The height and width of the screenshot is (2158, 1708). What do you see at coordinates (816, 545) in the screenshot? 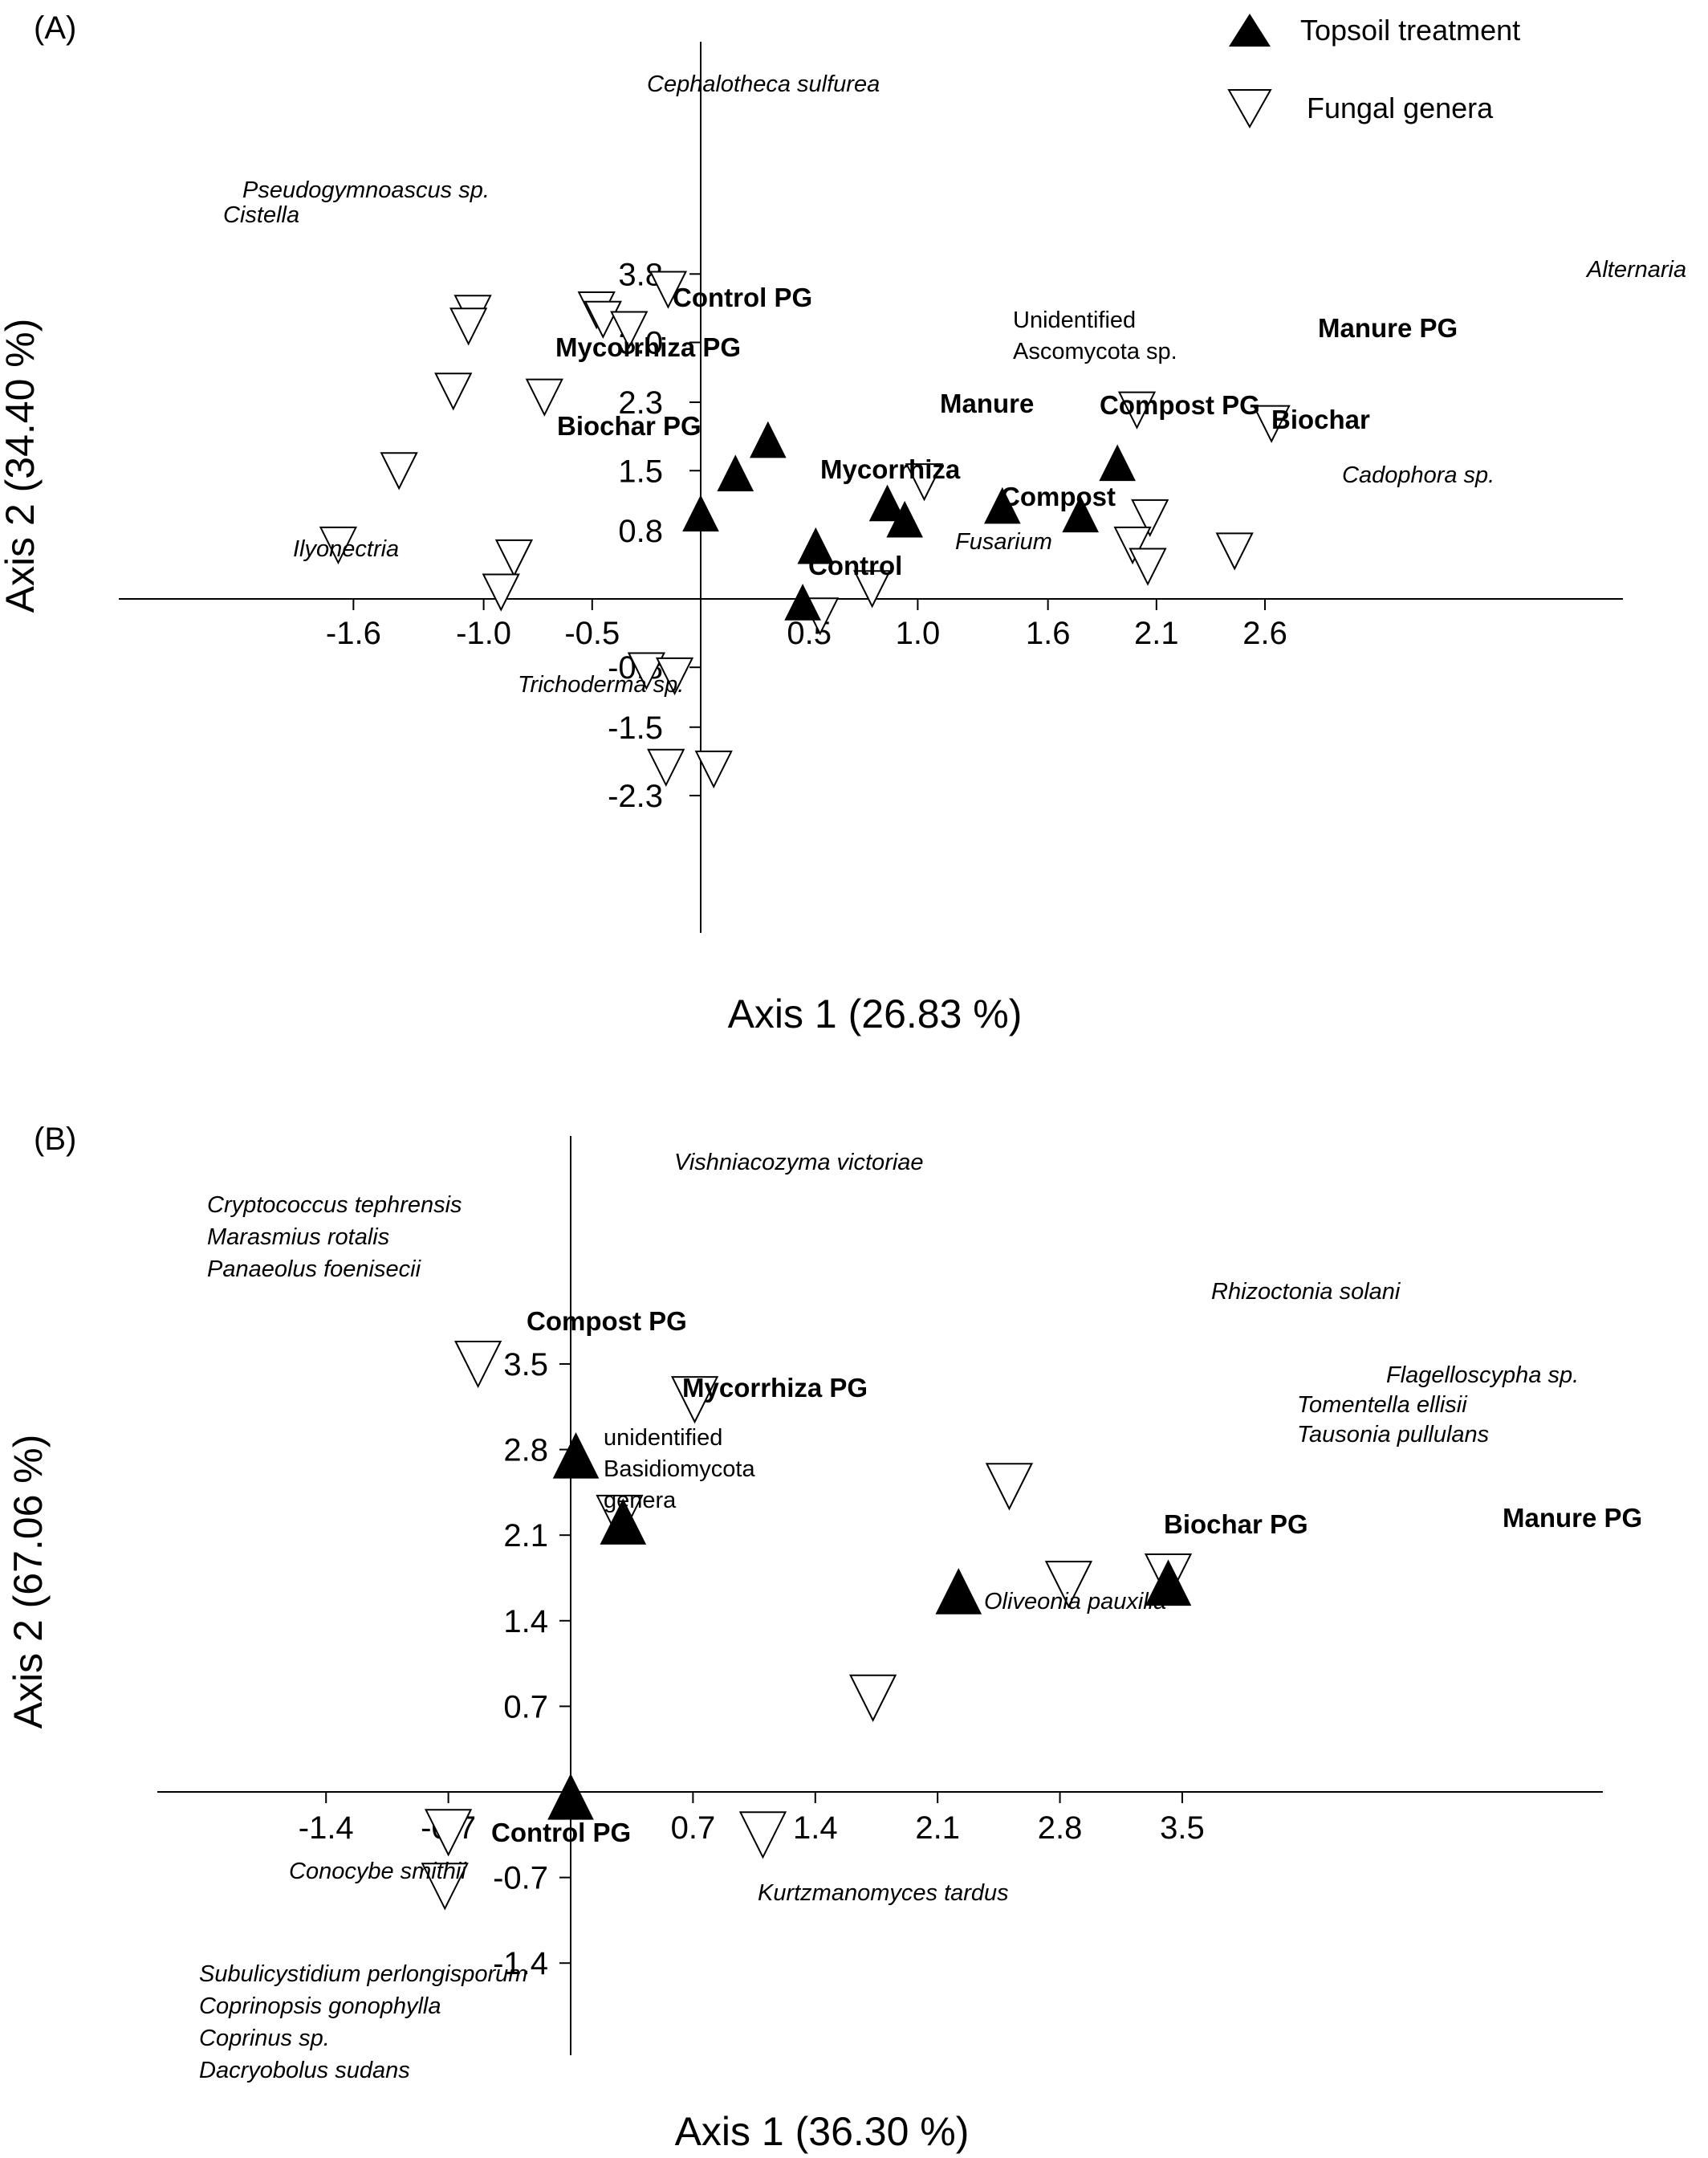
I see `treatment-marker-mycorrhiza` at bounding box center [816, 545].